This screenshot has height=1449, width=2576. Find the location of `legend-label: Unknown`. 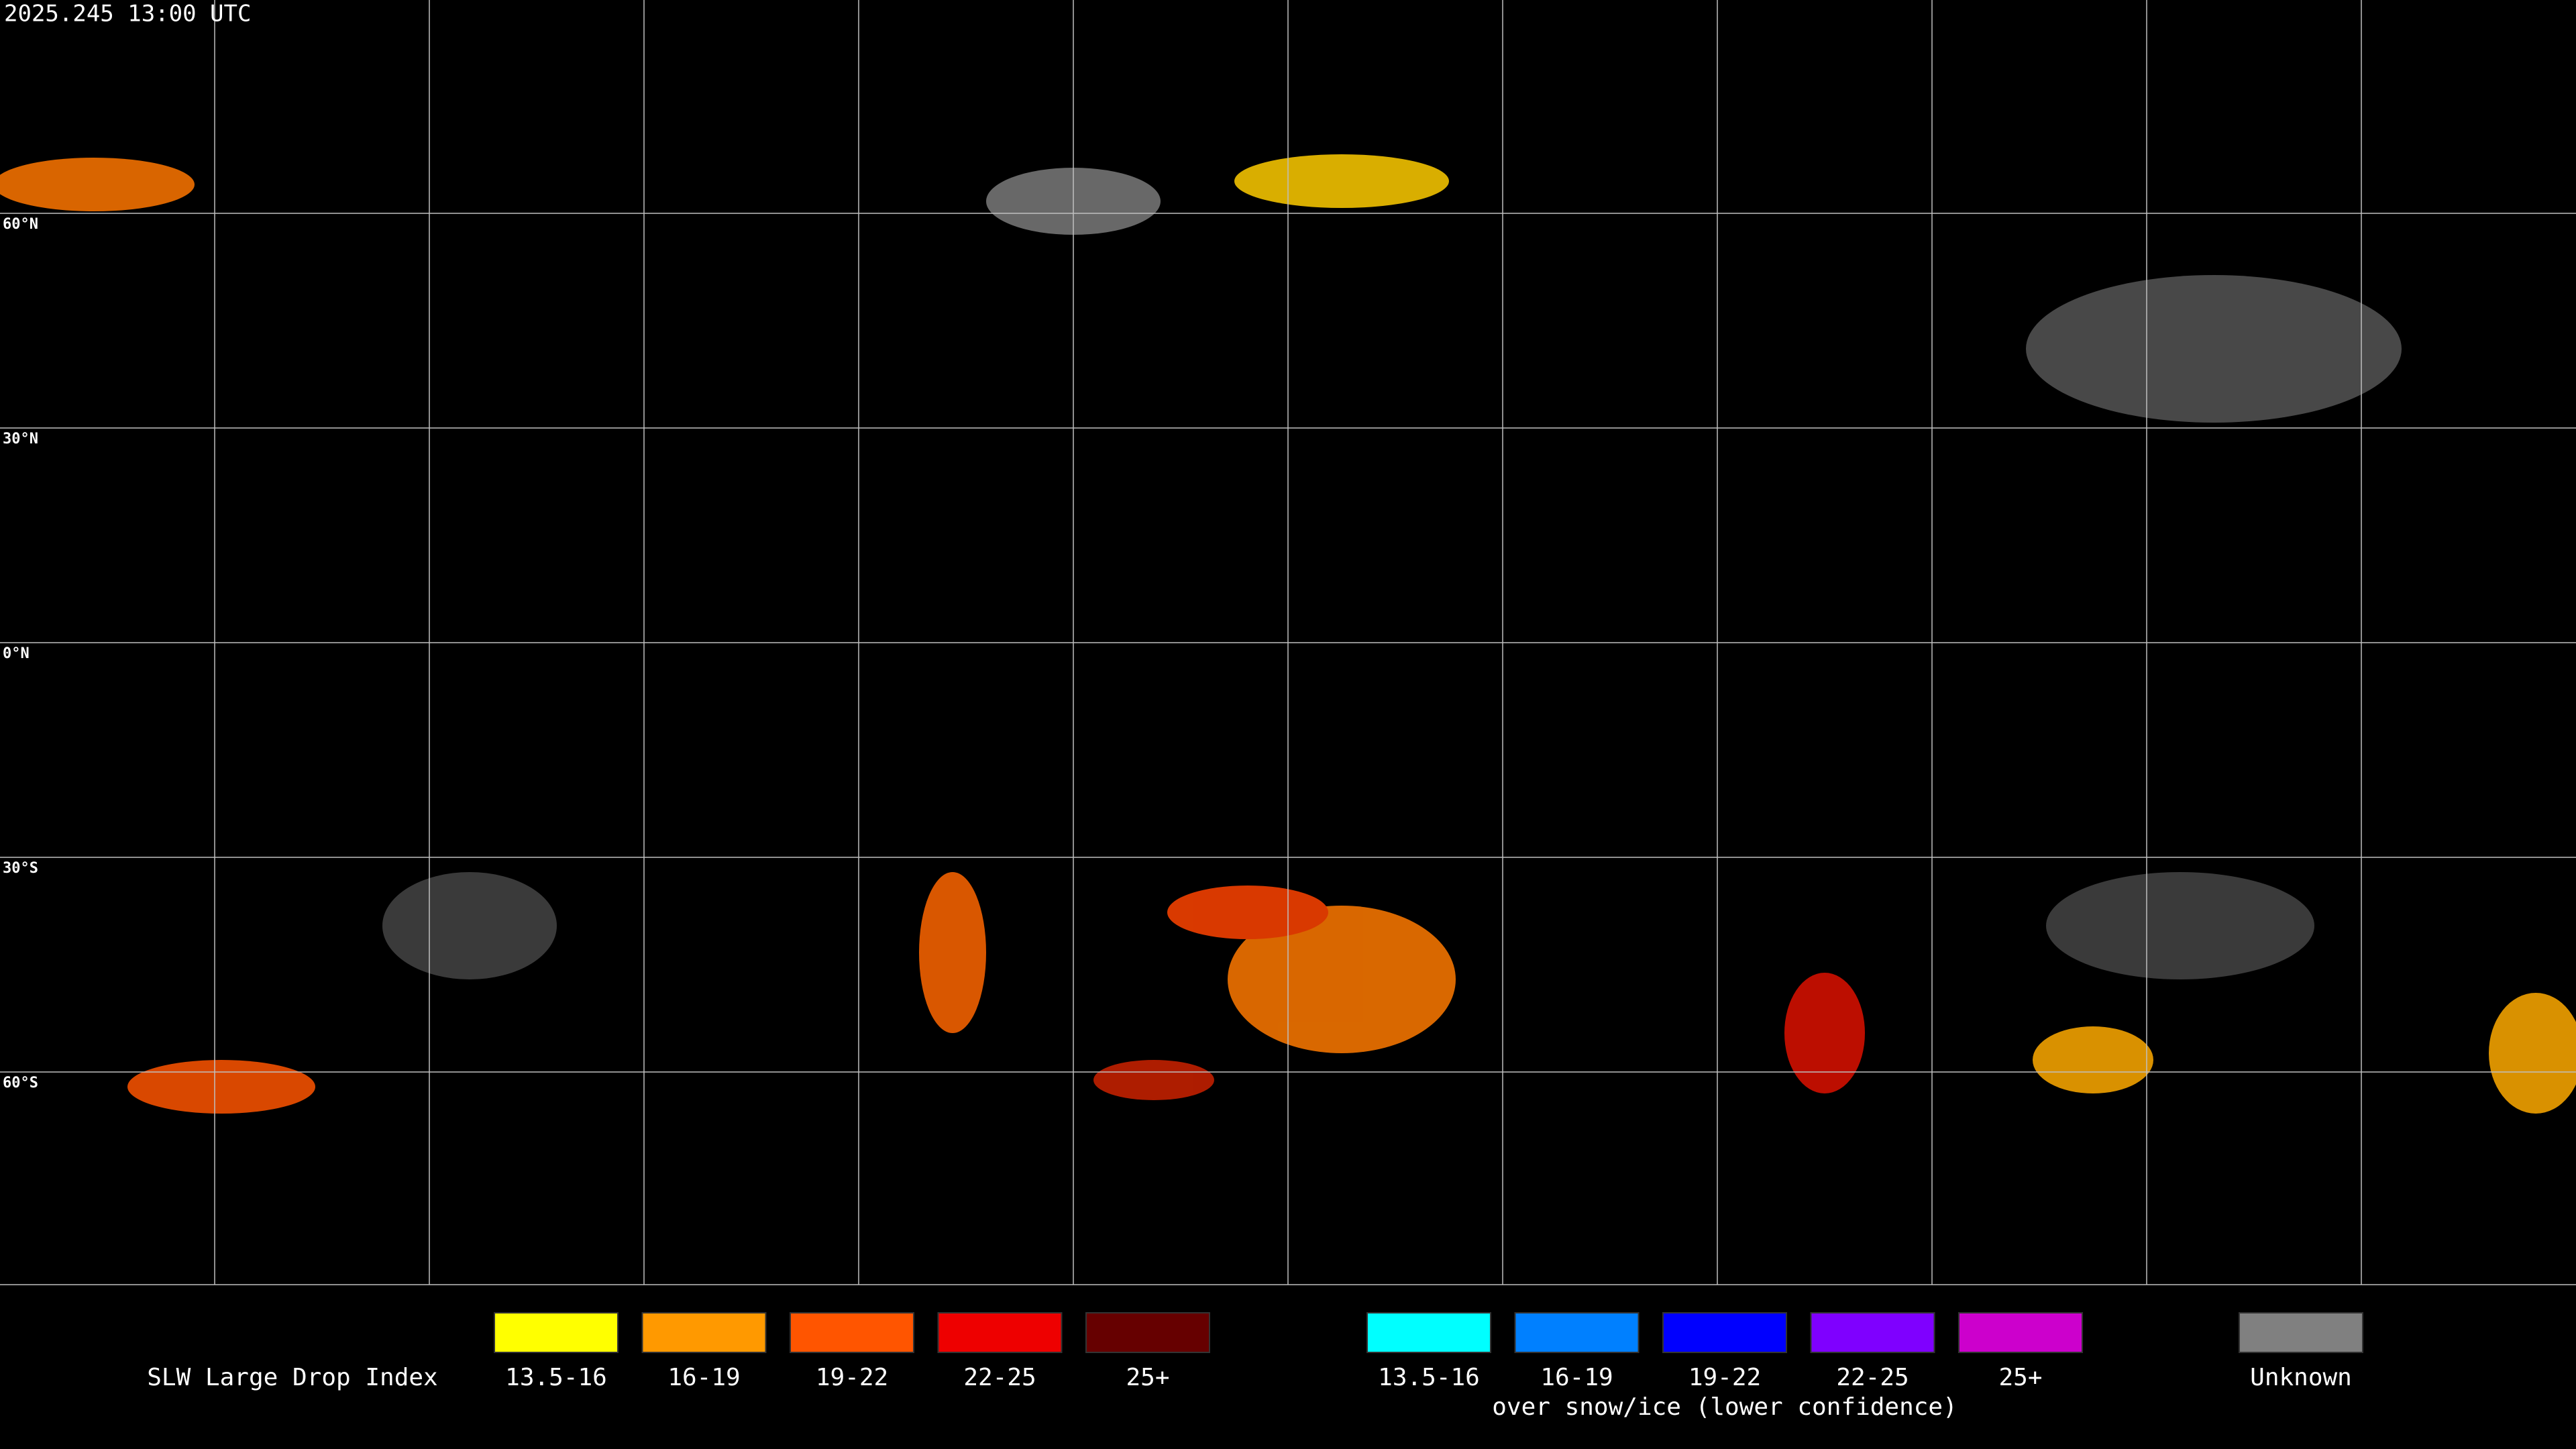

legend-label: Unknown is located at coordinates (2301, 1377).